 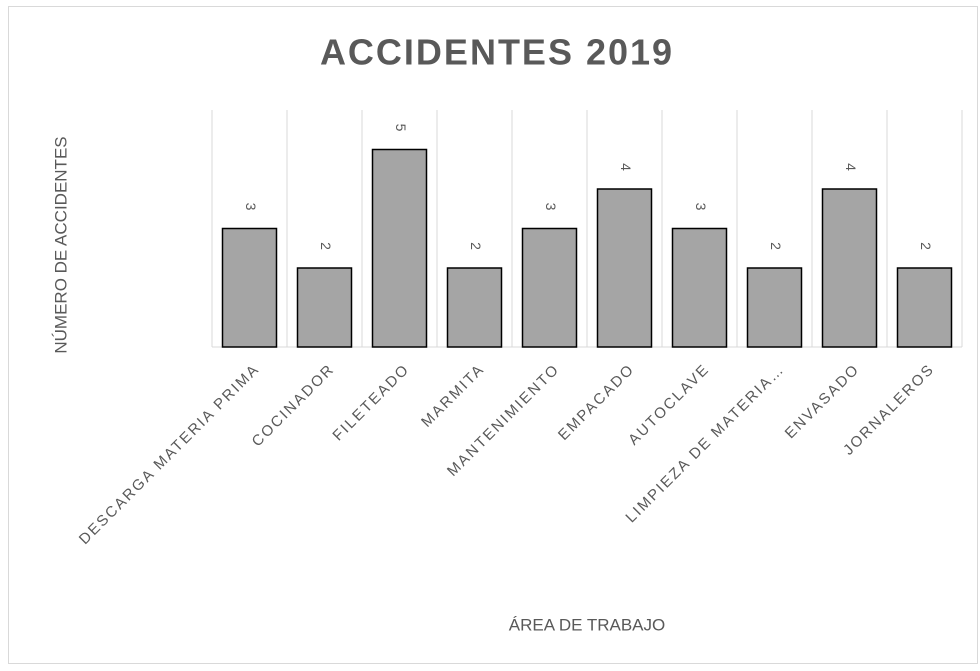 What do you see at coordinates (60, 244) in the screenshot?
I see `y-axis-label: NÚMERO DE ACCIDENTES` at bounding box center [60, 244].